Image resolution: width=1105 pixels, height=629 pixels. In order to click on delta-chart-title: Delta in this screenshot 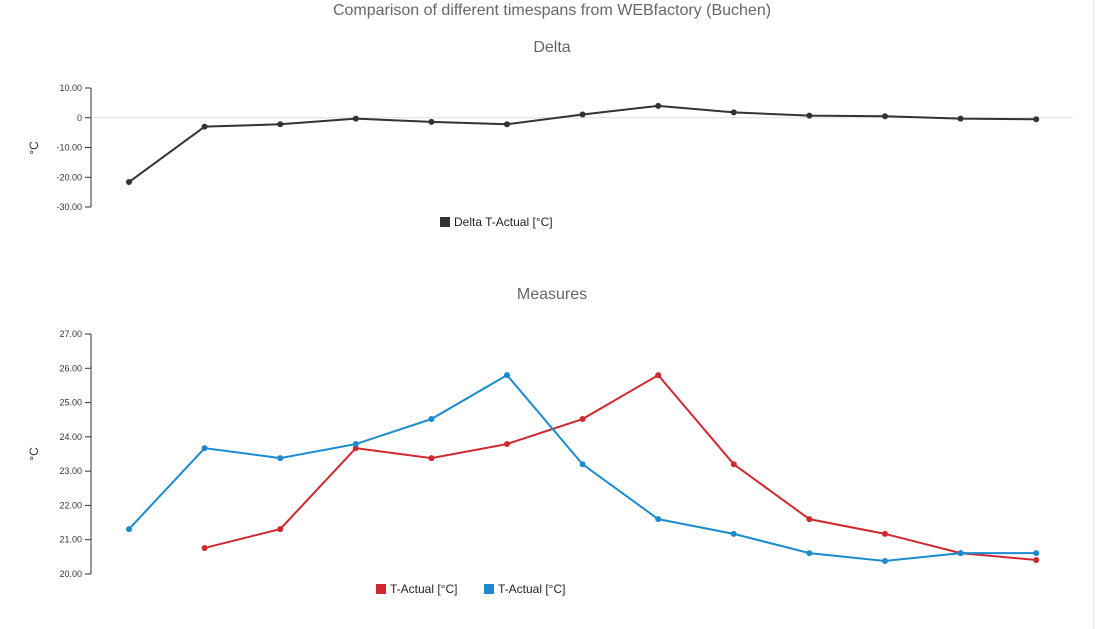, I will do `click(551, 47)`.